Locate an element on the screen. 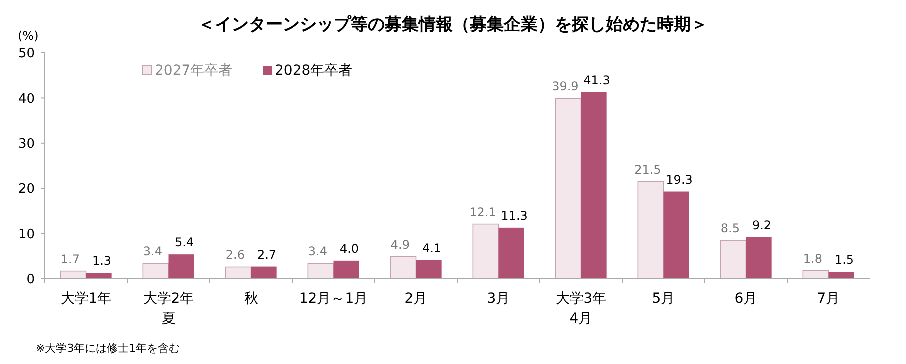  data-label: 19.3 is located at coordinates (679, 179).